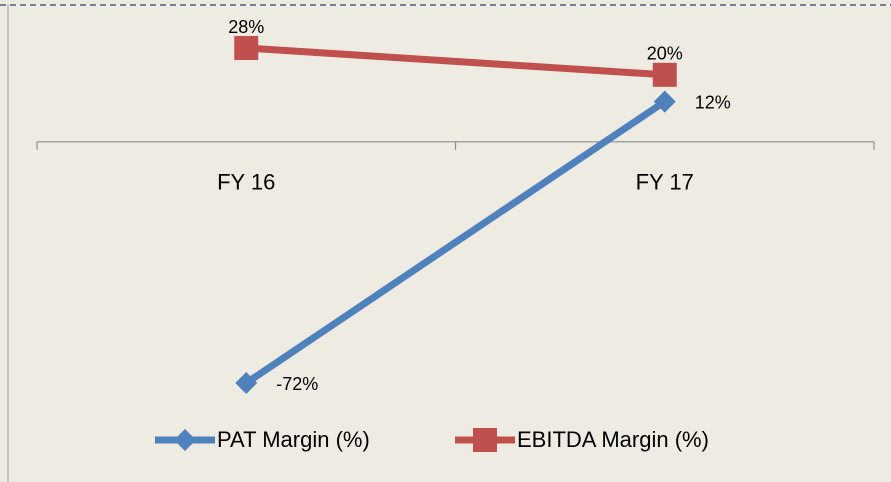 This screenshot has height=482, width=891. I want to click on data-label: 20%, so click(665, 54).